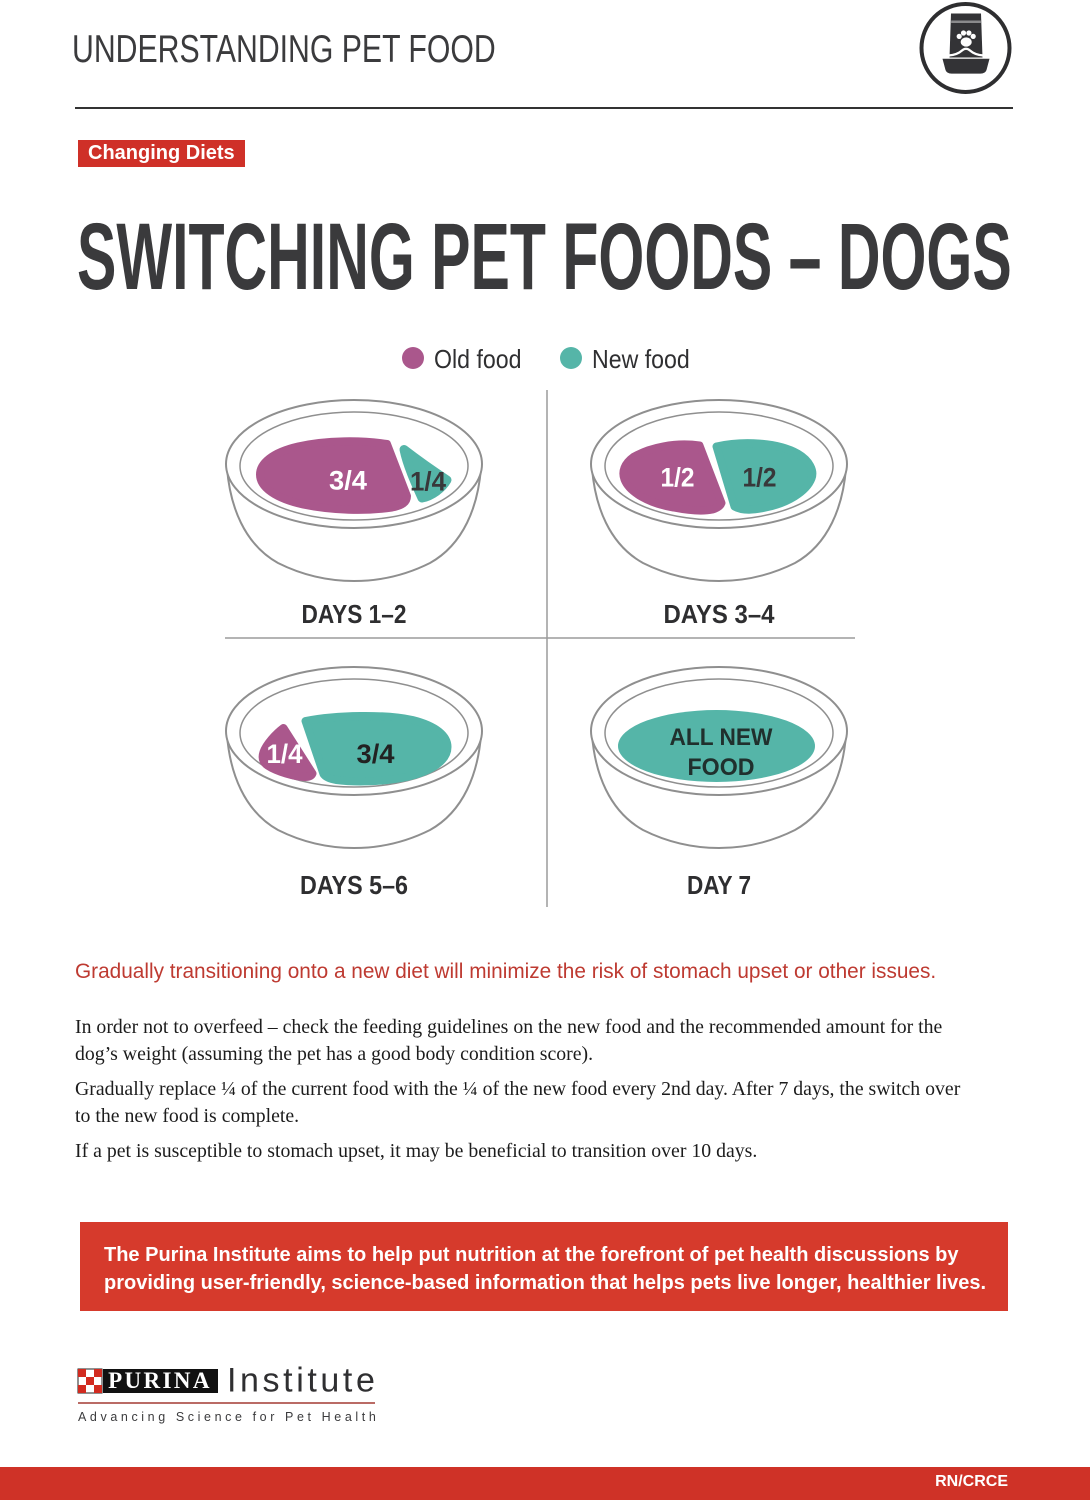  What do you see at coordinates (354, 885) in the screenshot?
I see `svg-text: DAYS 5–6` at bounding box center [354, 885].